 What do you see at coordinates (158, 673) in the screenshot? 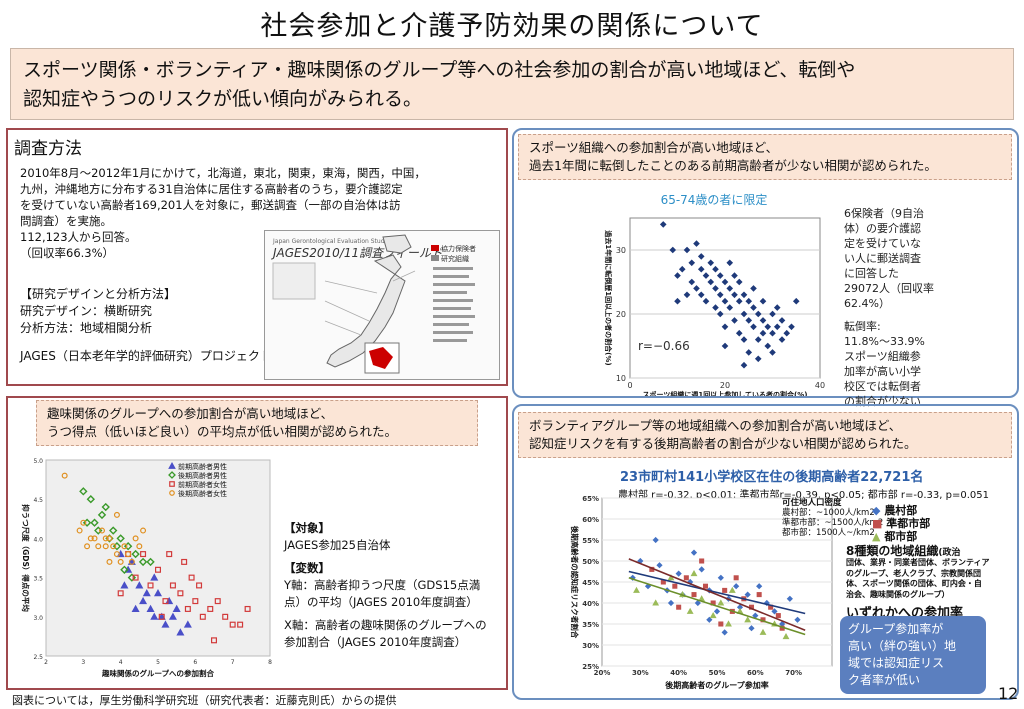
I see `x-axis-label: 趣味関係のグループへの参加割合` at bounding box center [158, 673].